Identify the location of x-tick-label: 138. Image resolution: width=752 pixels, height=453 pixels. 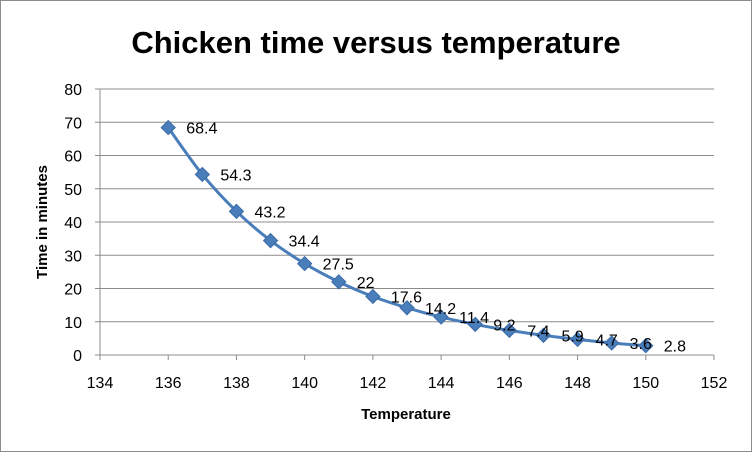
(236, 383).